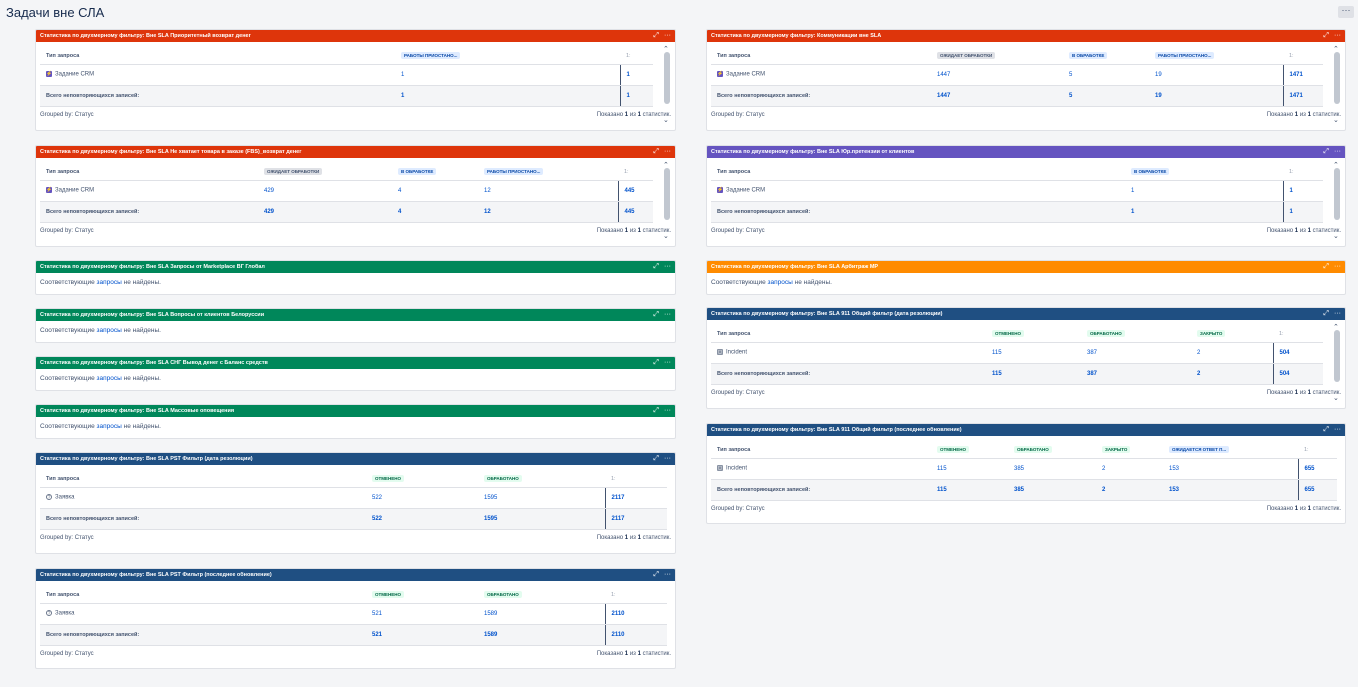  What do you see at coordinates (1106, 96) in the screenshot?
I see `total-count-link: 5` at bounding box center [1106, 96].